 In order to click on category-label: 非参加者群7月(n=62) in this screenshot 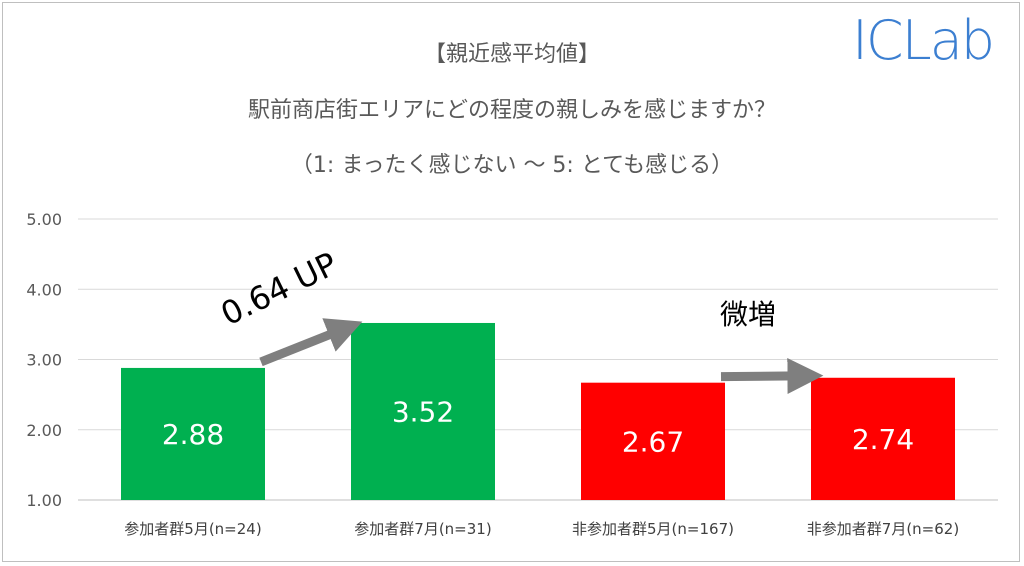, I will do `click(883, 529)`.